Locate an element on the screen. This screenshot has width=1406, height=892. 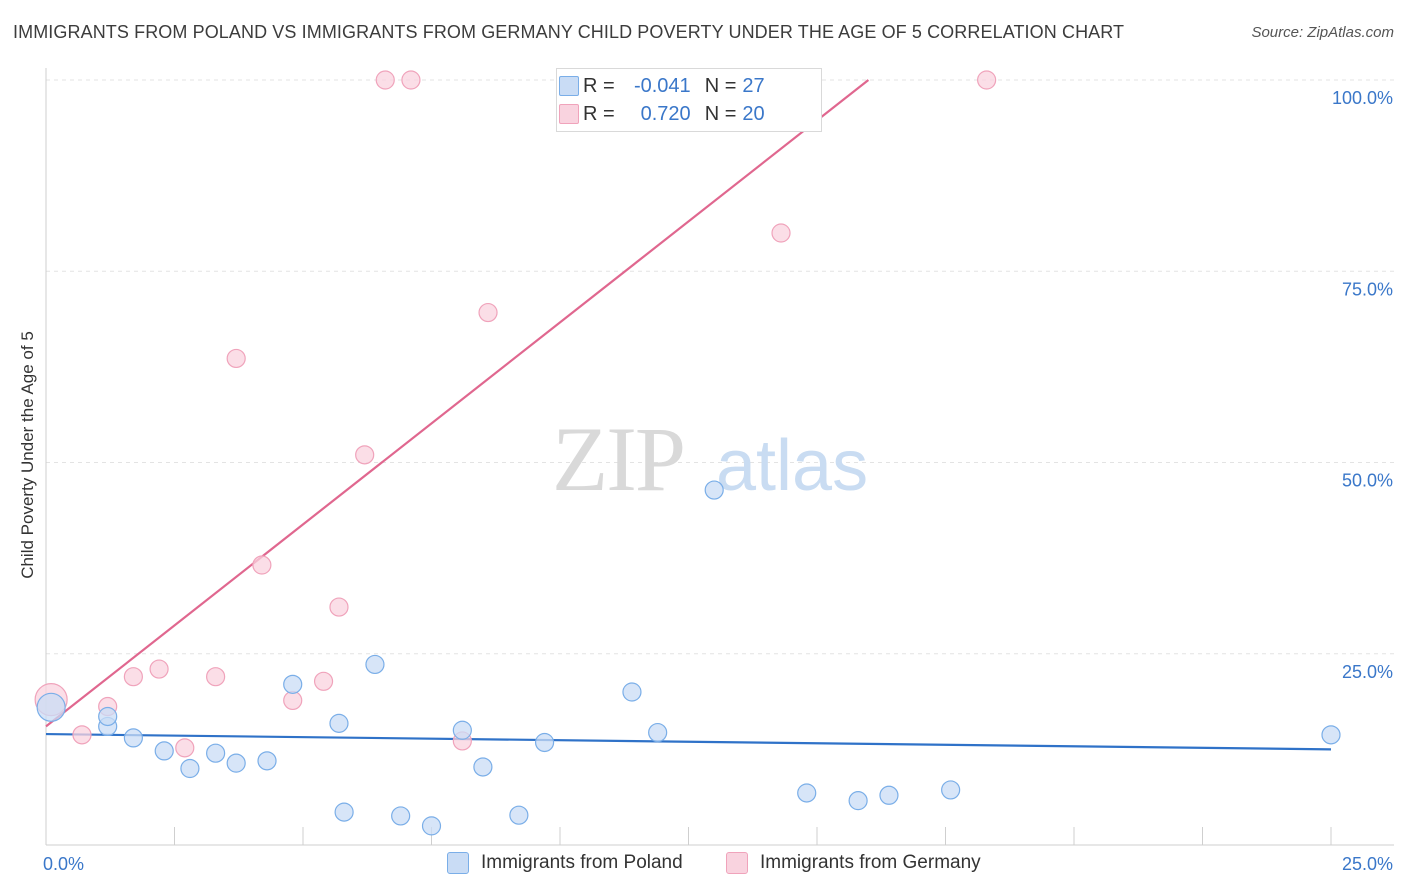
watermark-atlas: atlas is located at coordinates (792, 466).